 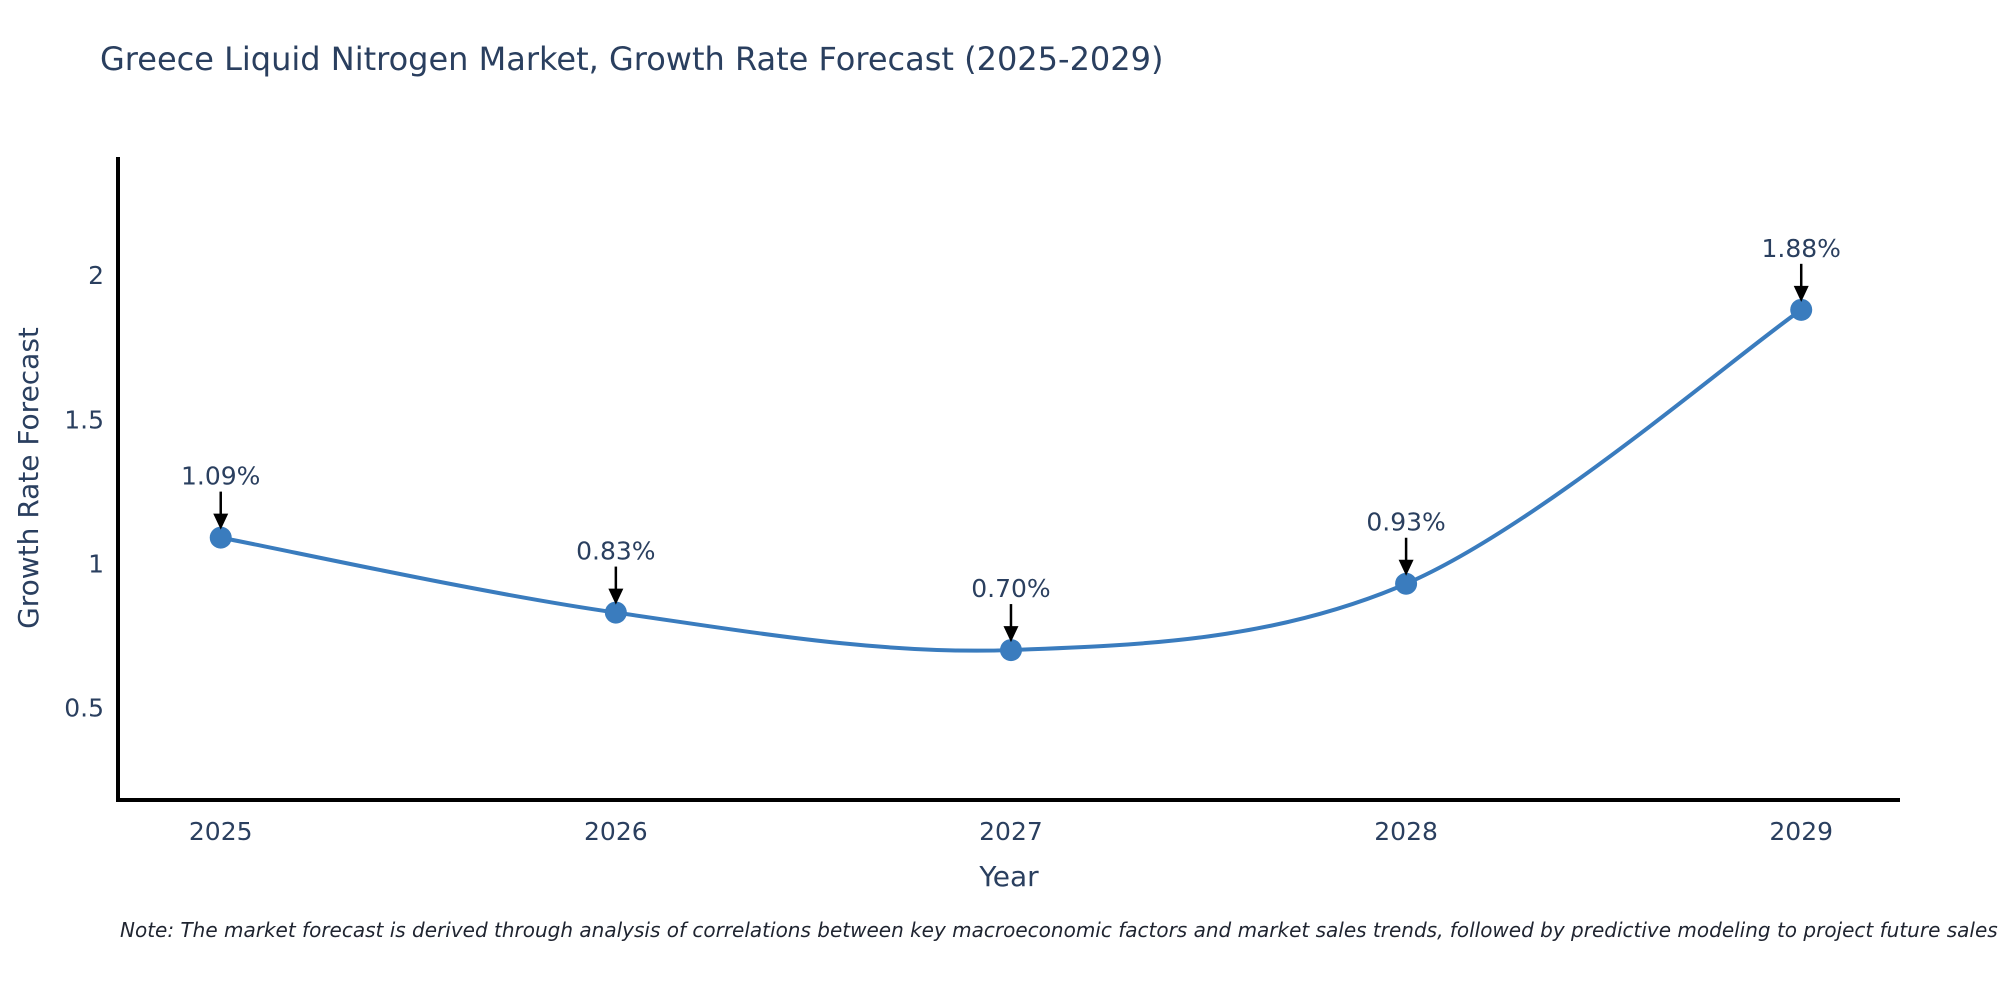 I want to click on y-axis-ticks: 0.5 1 1.5 2, so click(x=84, y=492).